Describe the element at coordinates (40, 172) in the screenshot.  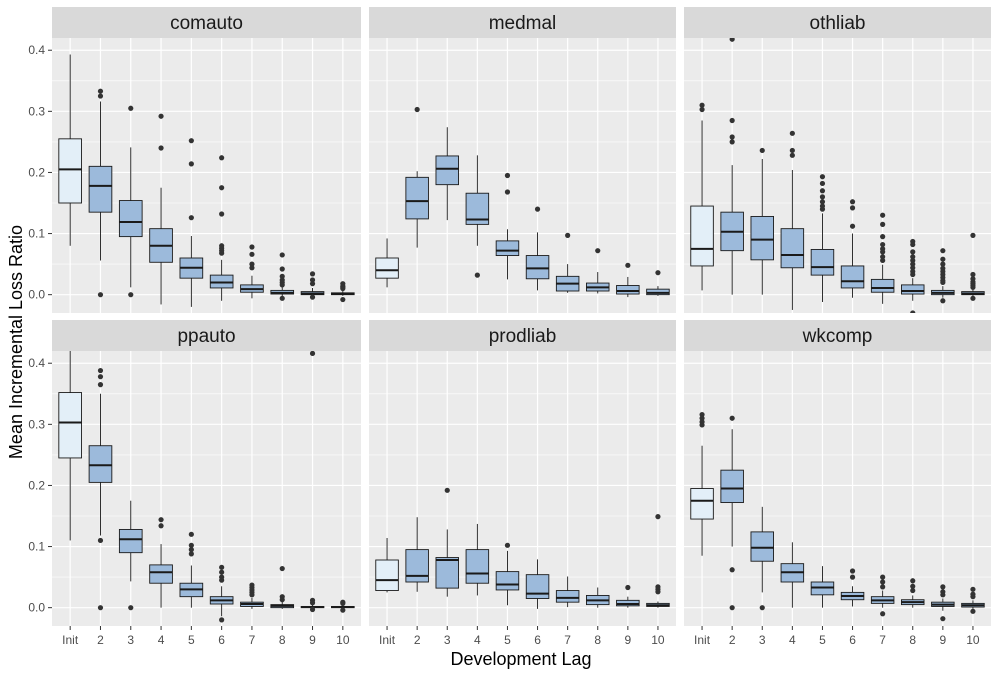
I see `y-axis-top-row: 0.0 0.1 0.2 0.3 0.4` at that location.